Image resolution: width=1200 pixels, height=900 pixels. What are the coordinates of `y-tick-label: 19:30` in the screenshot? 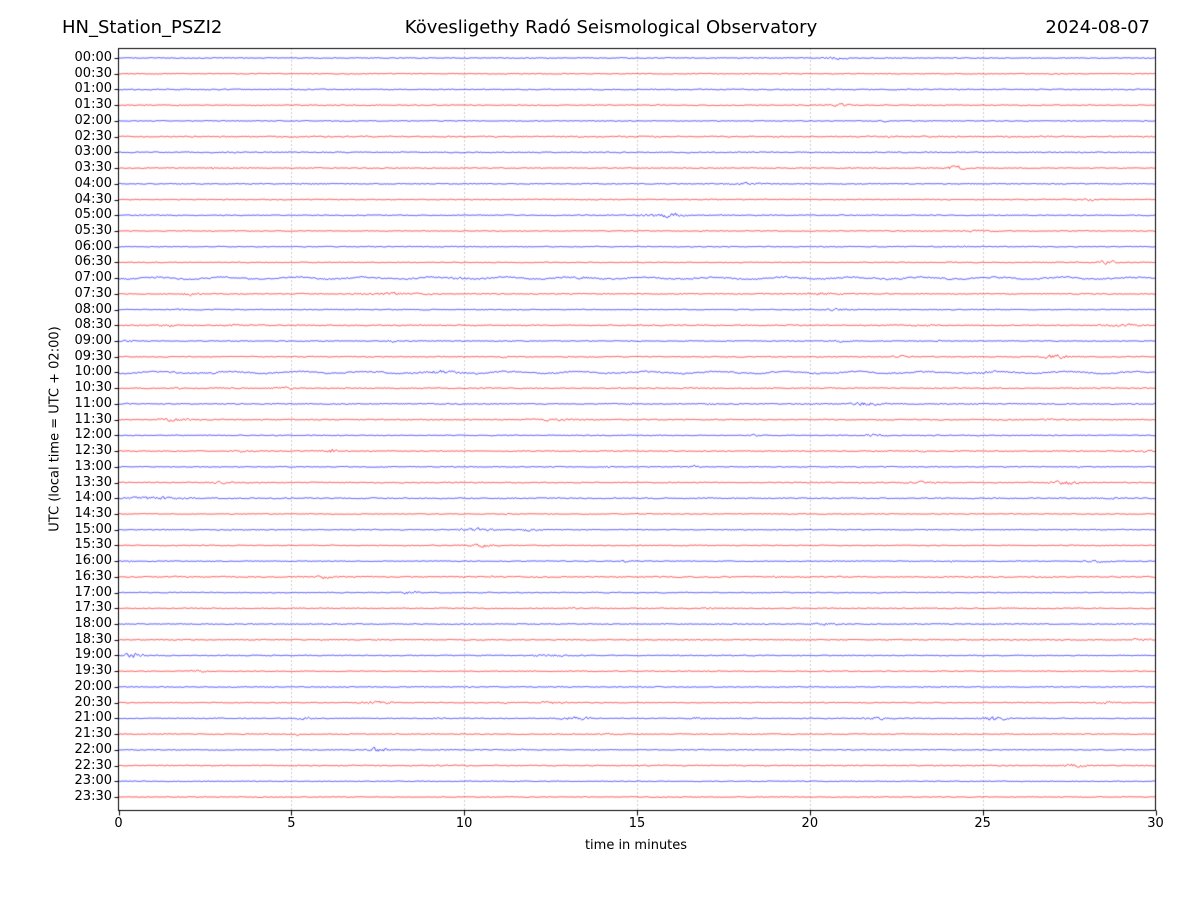 It's located at (93, 671).